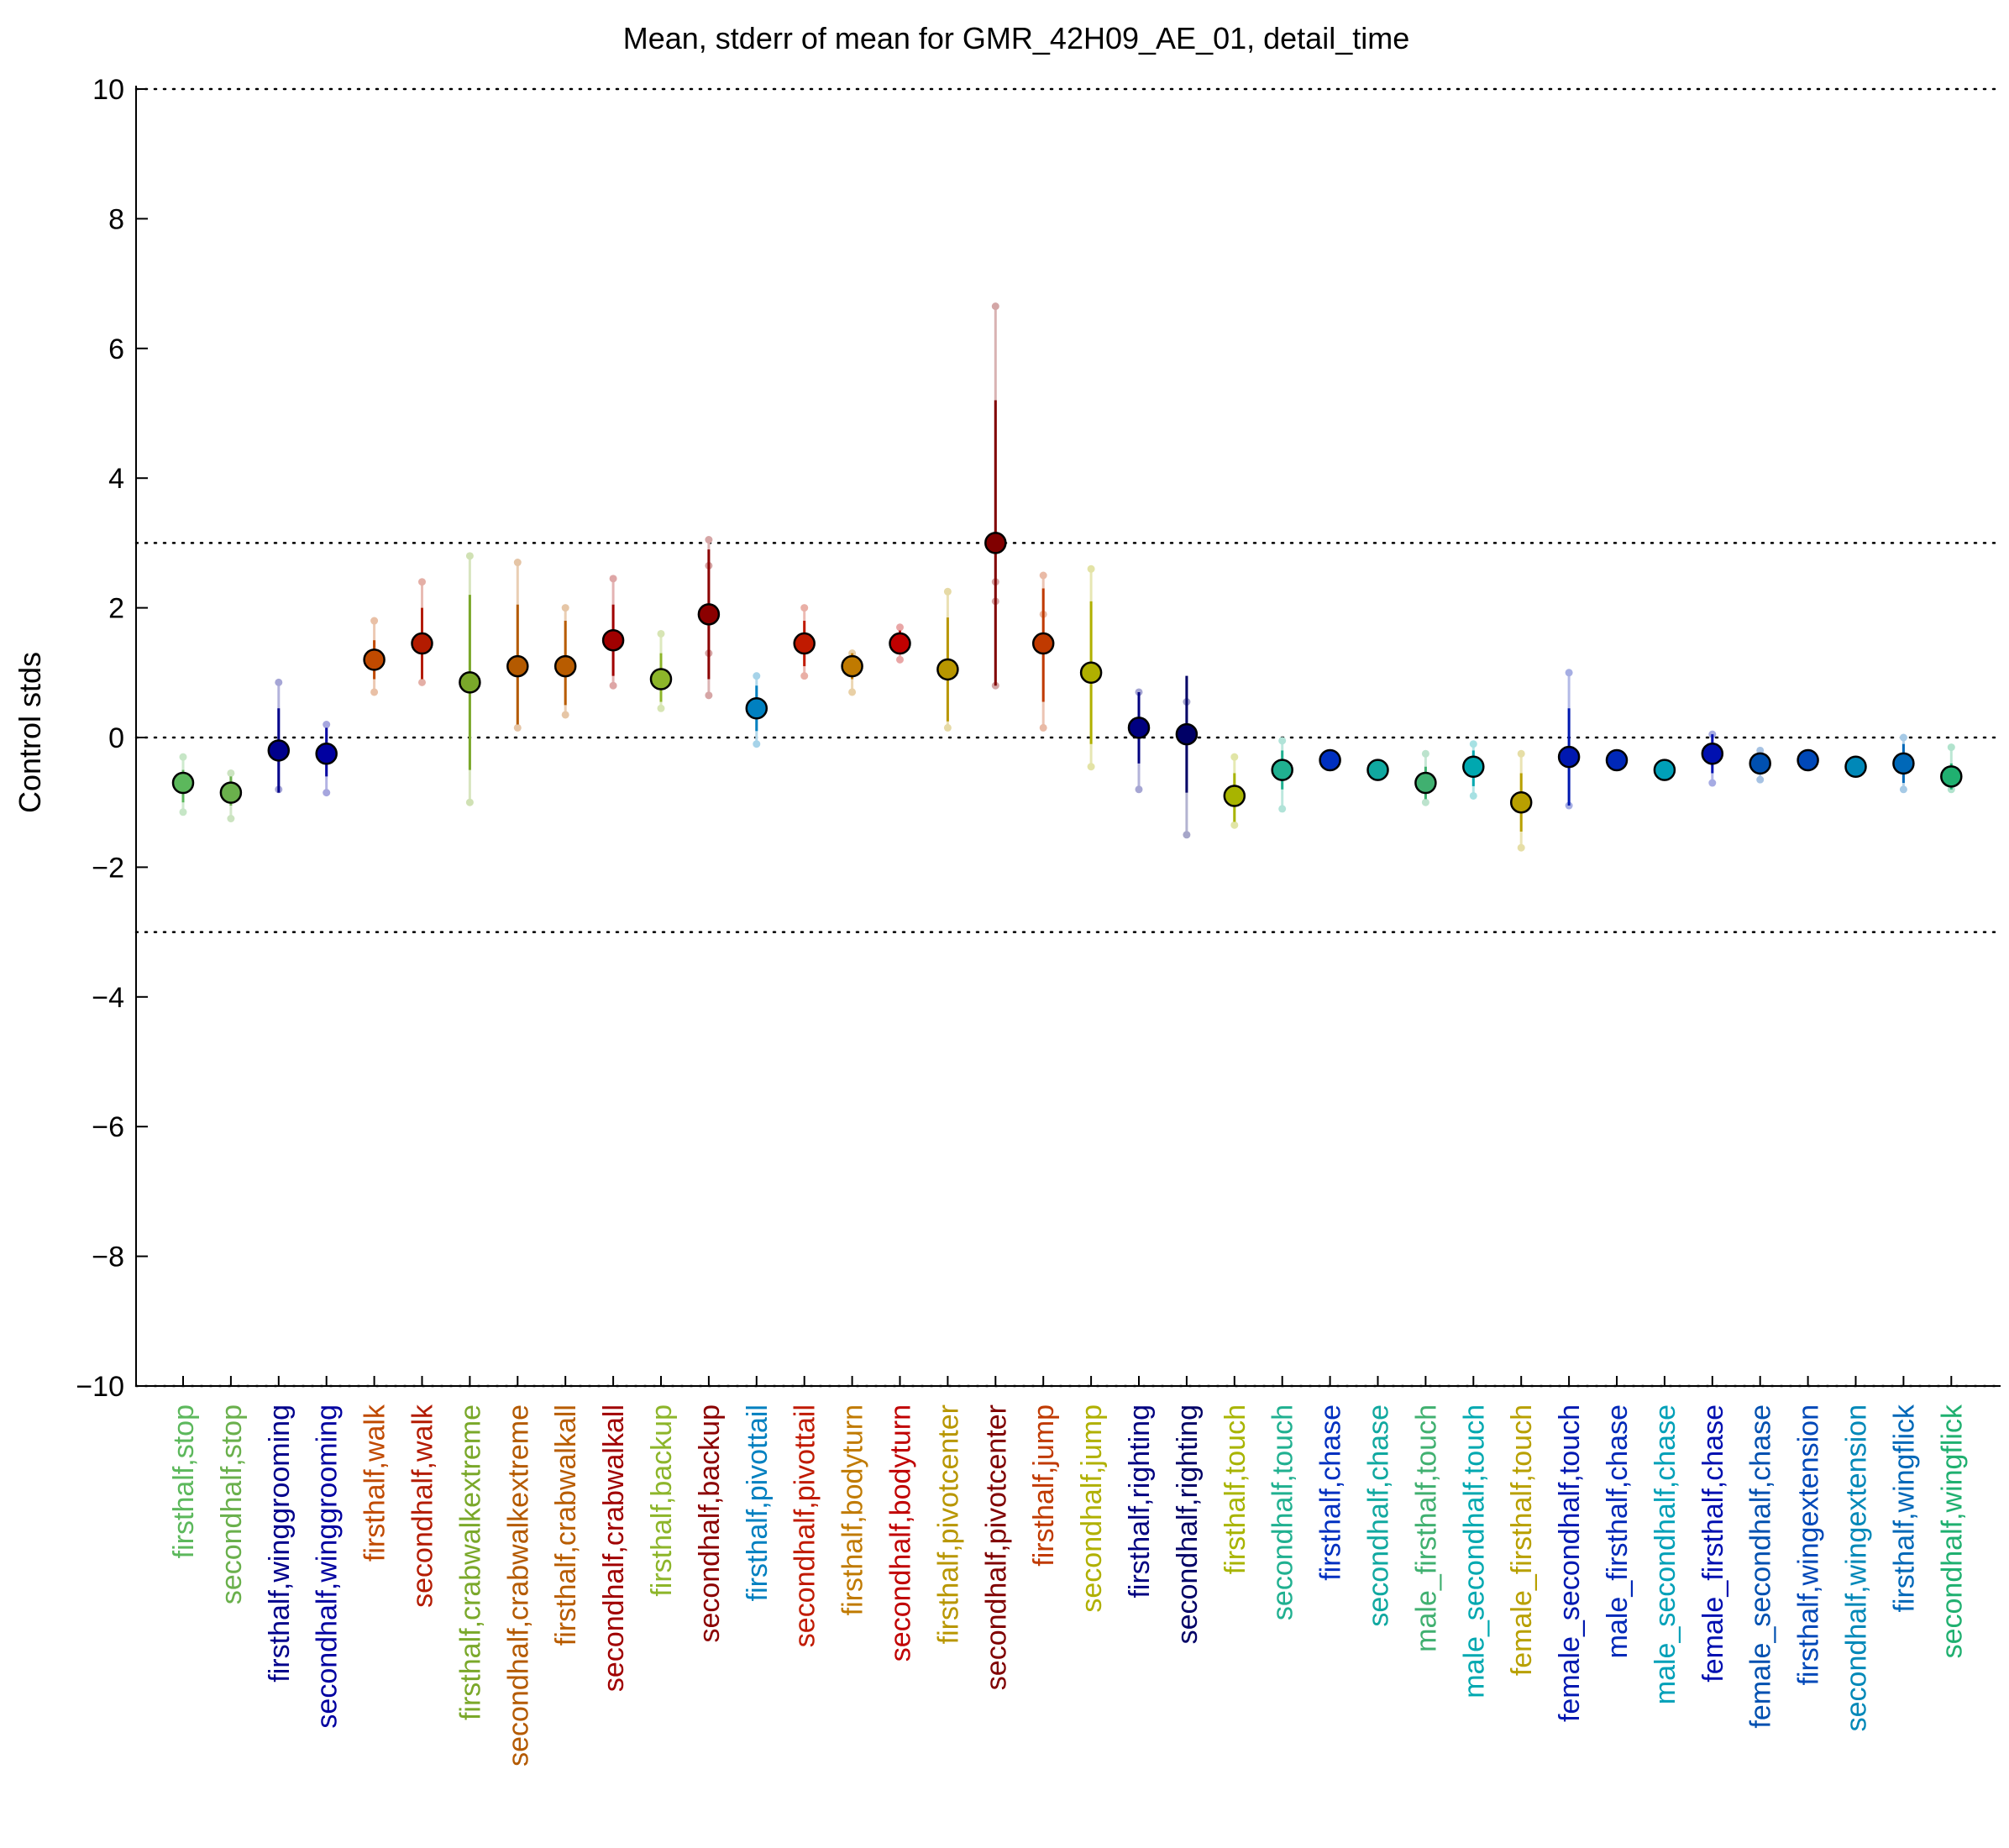 This screenshot has width=2009, height=1848. What do you see at coordinates (1331, 1492) in the screenshot?
I see `x-tick-label: firsthalf,chase` at bounding box center [1331, 1492].